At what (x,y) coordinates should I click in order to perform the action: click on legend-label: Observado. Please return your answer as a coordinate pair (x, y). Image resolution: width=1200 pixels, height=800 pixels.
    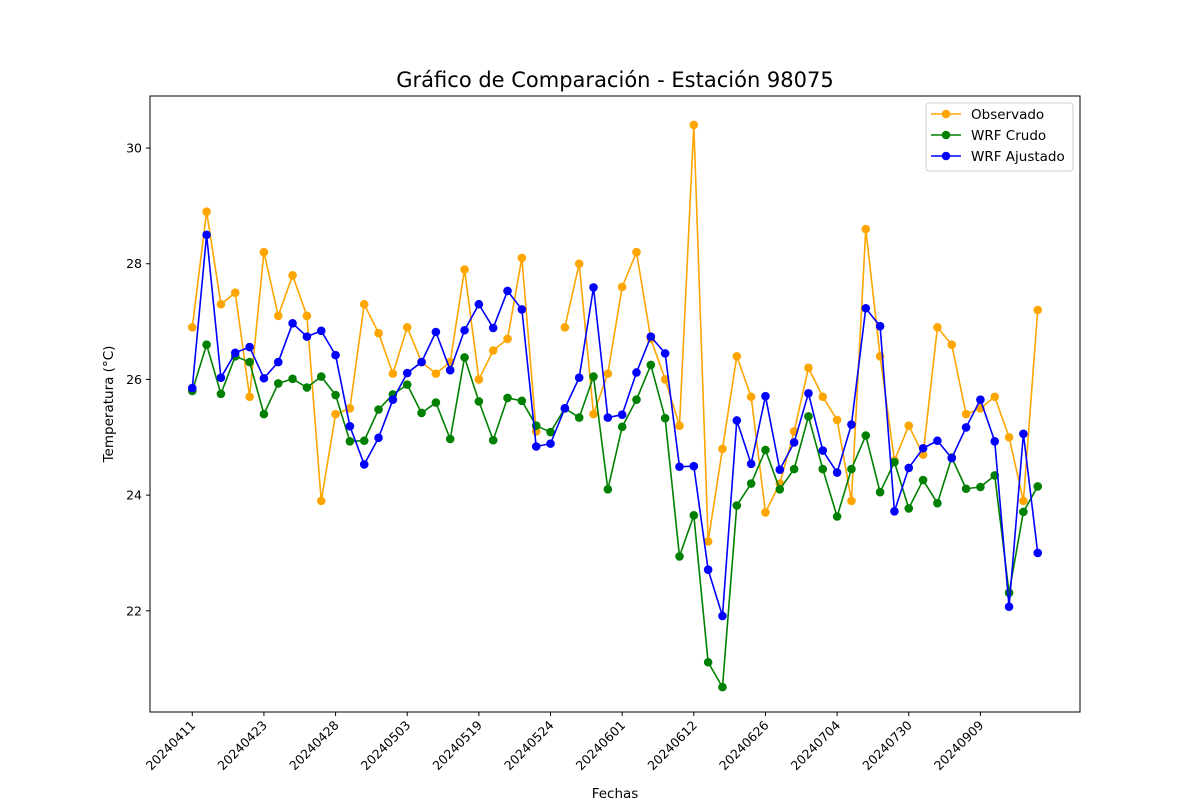
    Looking at the image, I should click on (1007, 115).